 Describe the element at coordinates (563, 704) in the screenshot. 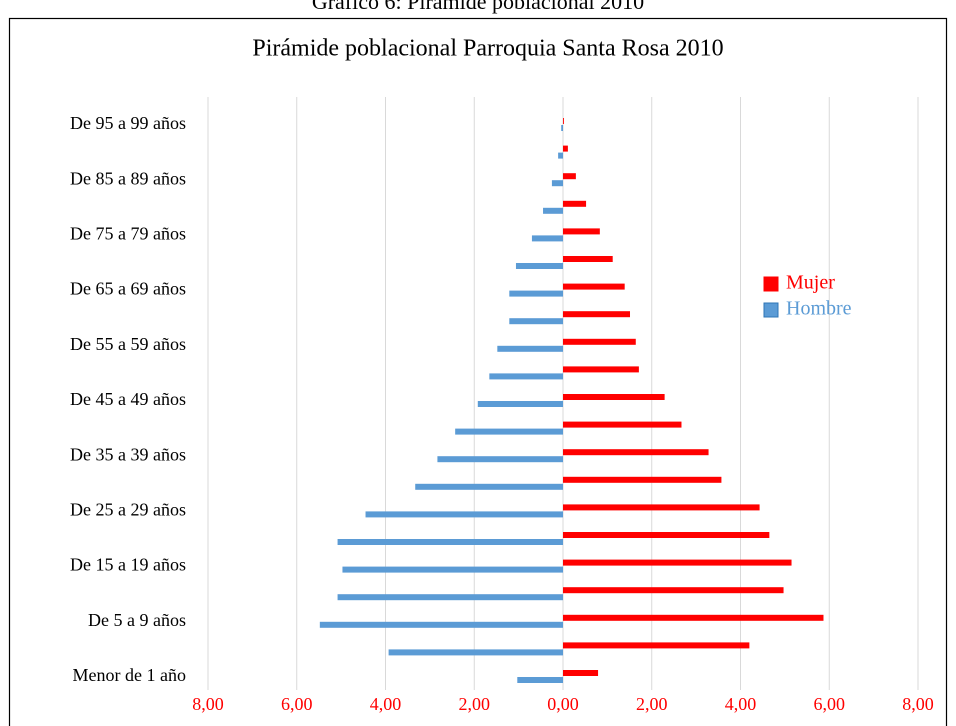

I see `x-tick-label: 0,00` at that location.